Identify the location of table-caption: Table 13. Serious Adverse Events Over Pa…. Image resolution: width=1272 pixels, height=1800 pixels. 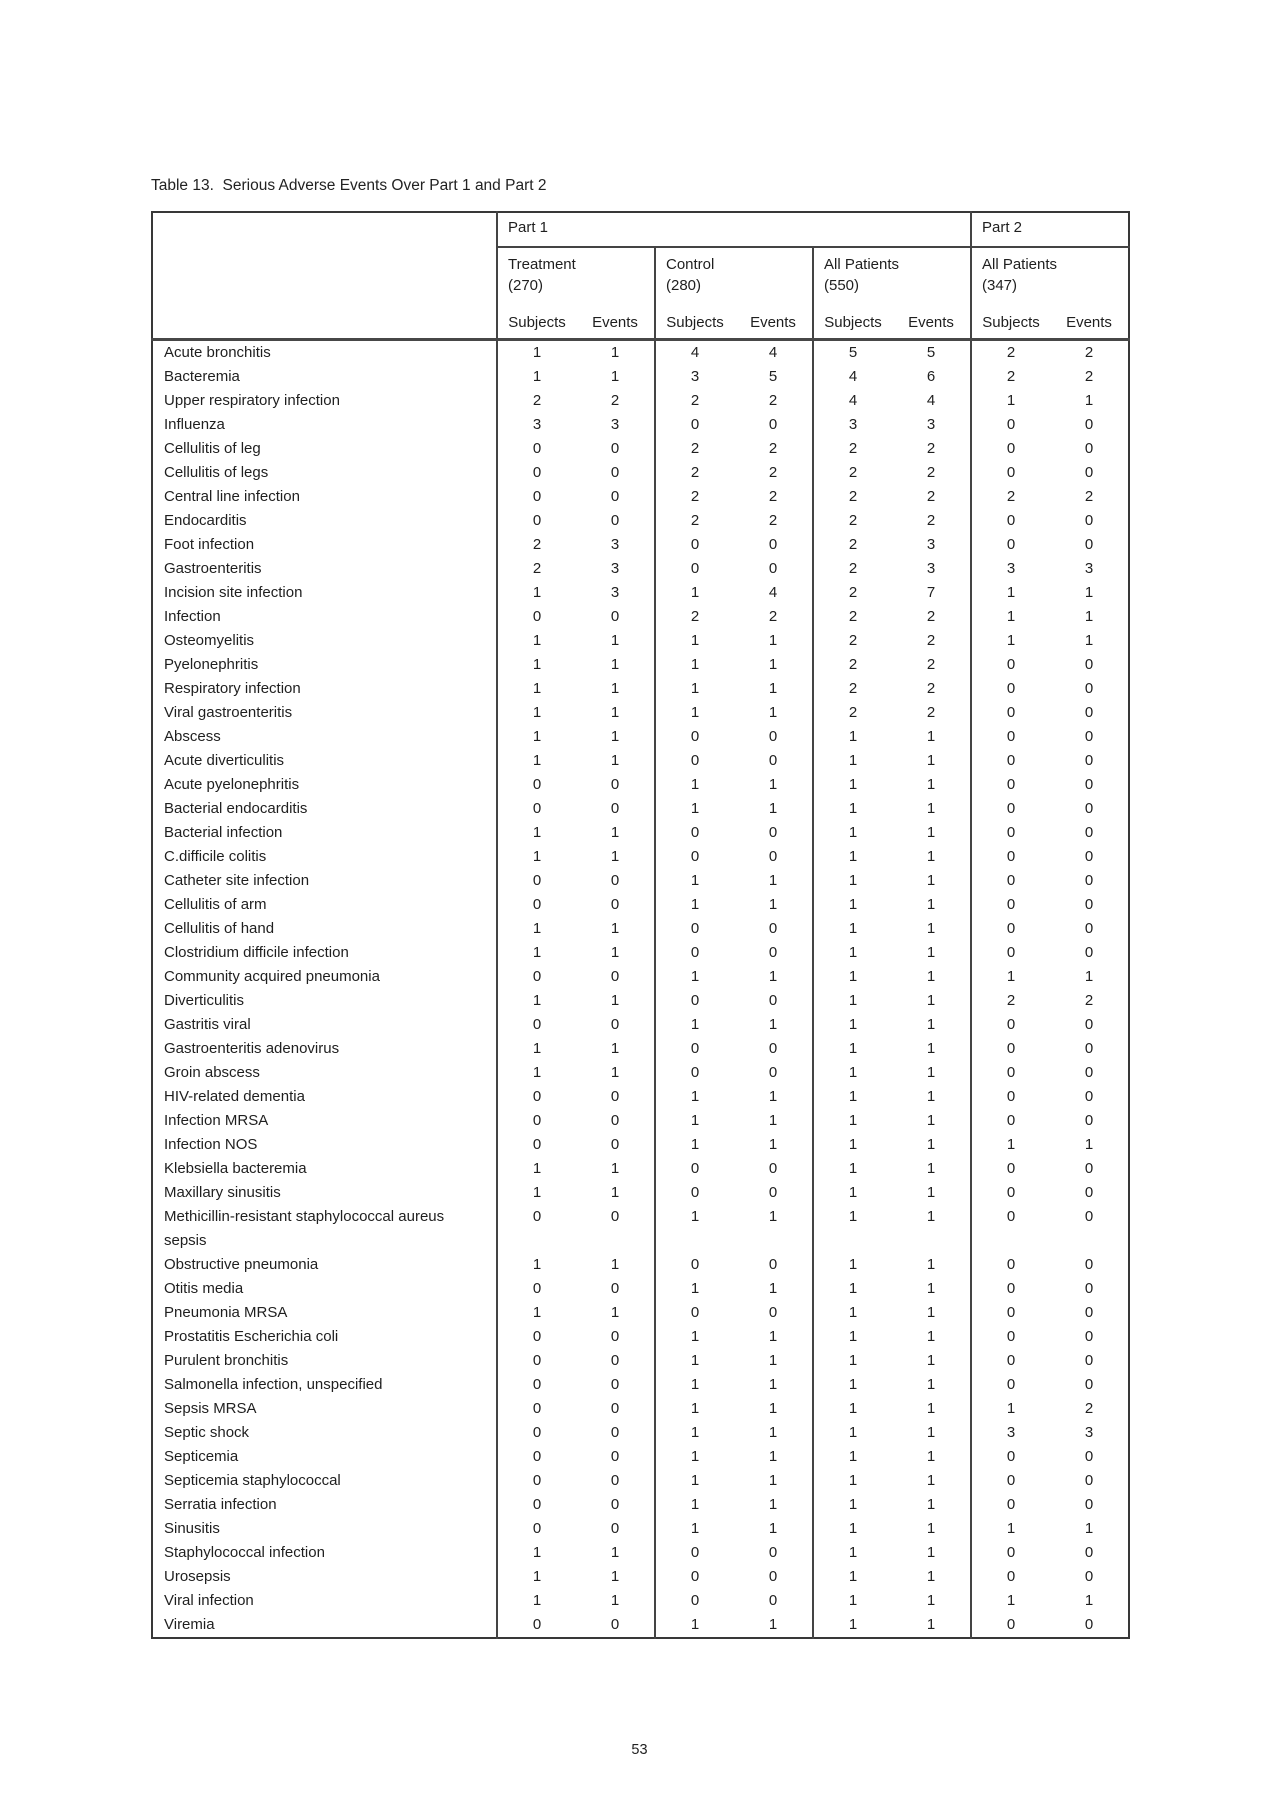
(349, 185).